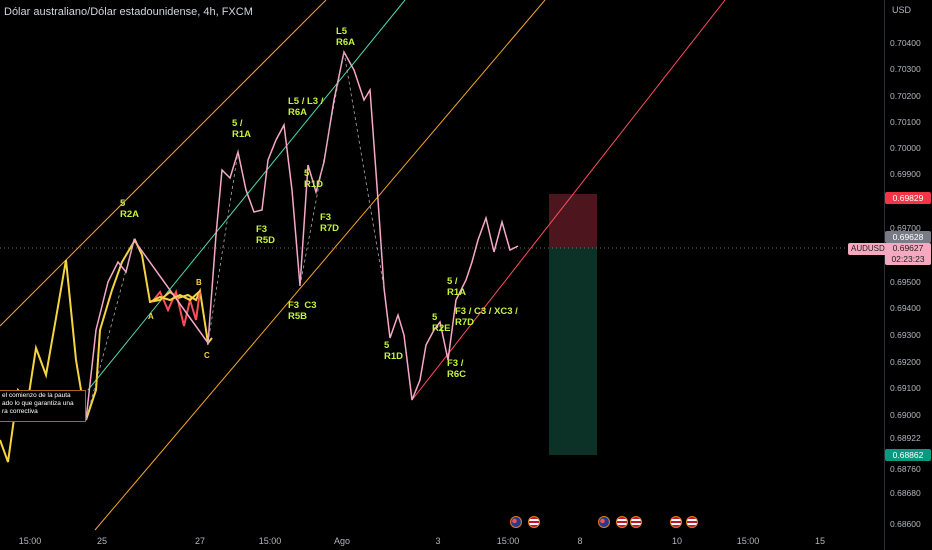  I want to click on wave-label-r1a-right: 5 / R1A, so click(457, 287).